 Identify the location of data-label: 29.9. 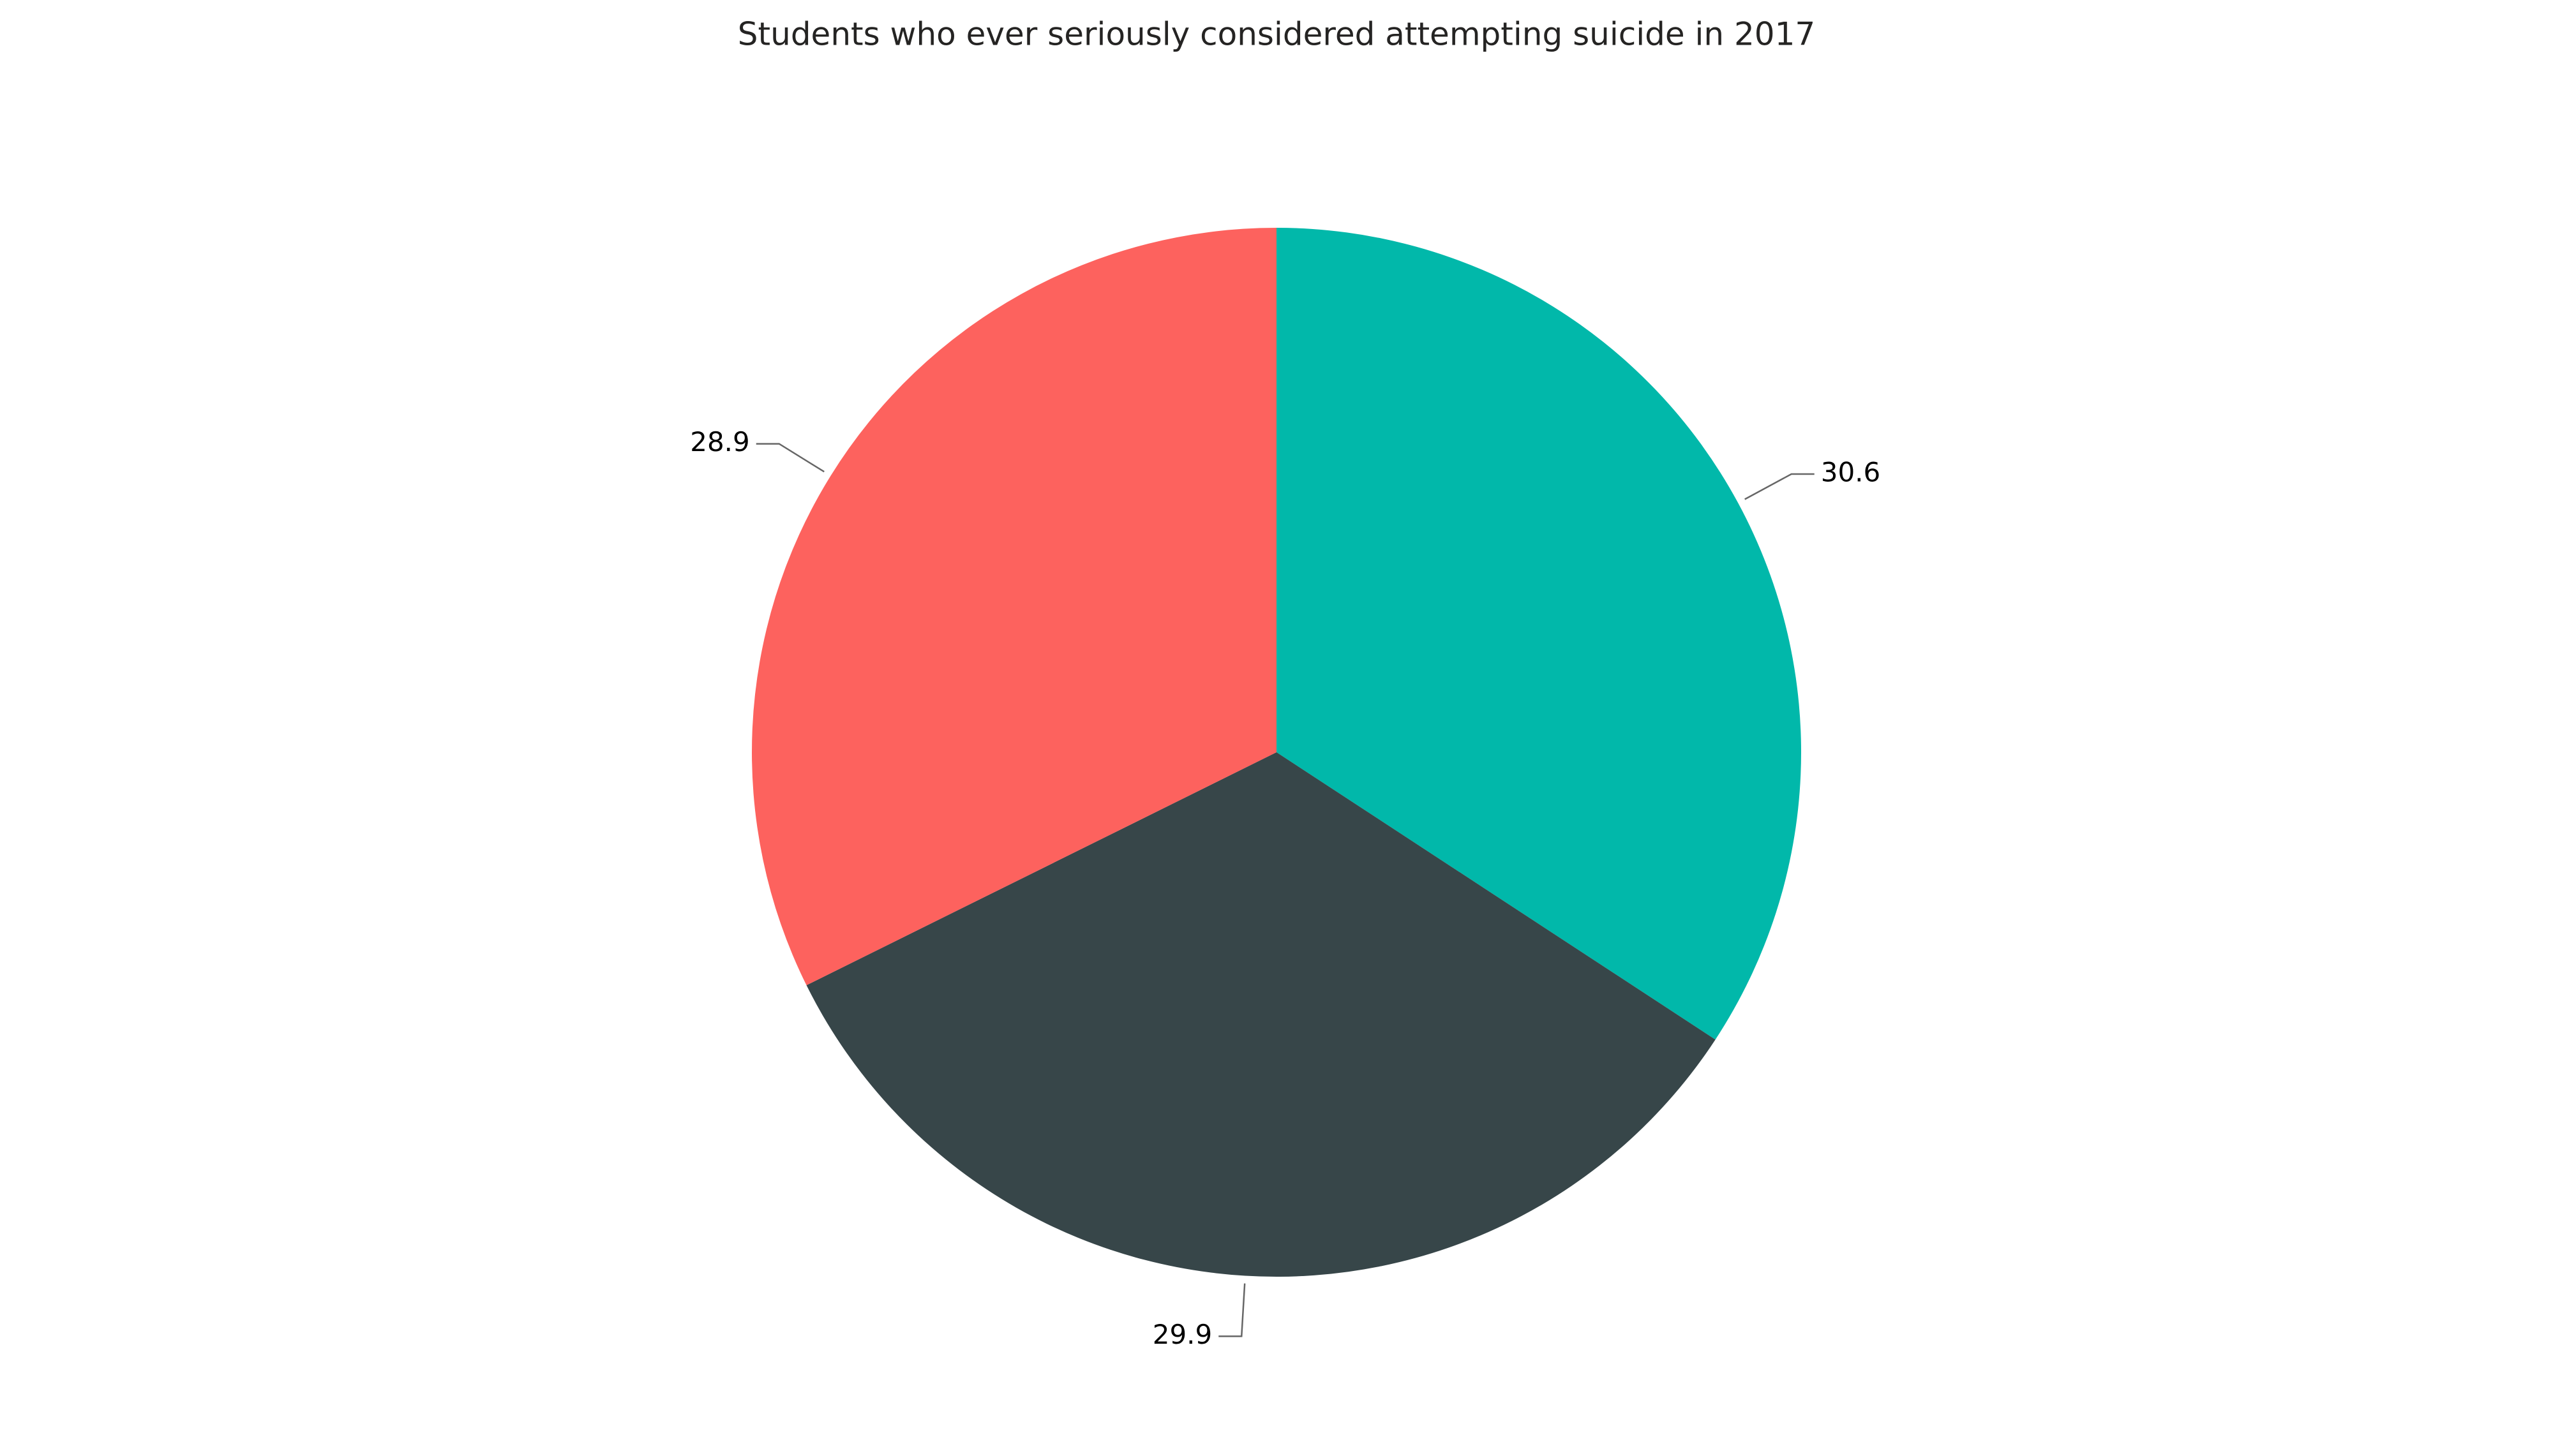
(1183, 1334).